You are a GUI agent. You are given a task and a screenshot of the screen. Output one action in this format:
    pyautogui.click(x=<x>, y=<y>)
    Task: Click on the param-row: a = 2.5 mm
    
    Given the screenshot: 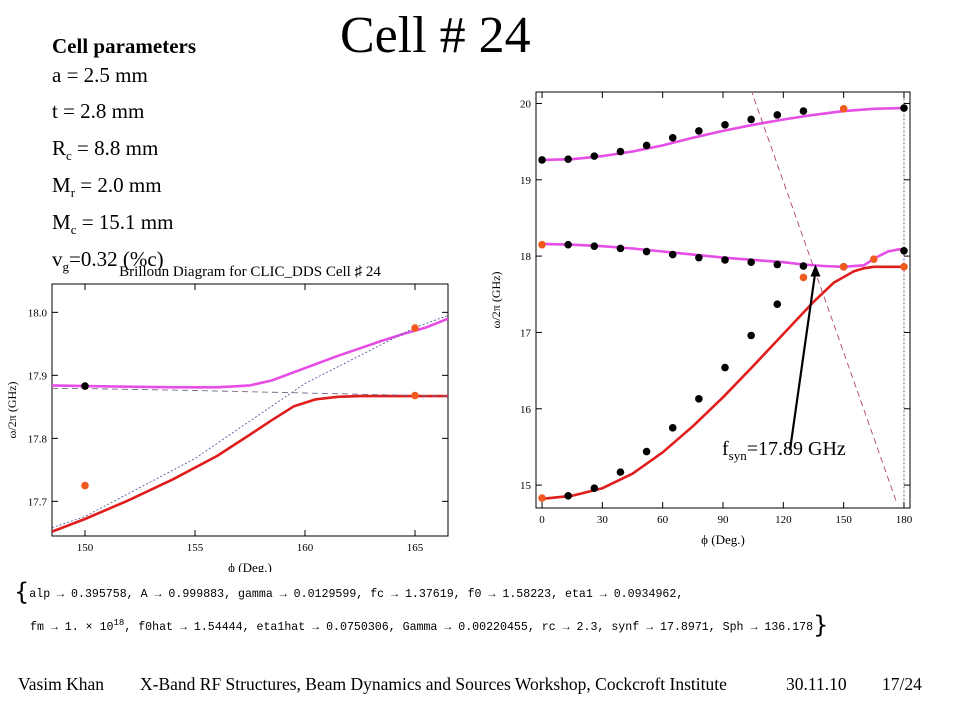 What is the action you would take?
    pyautogui.click(x=100, y=74)
    